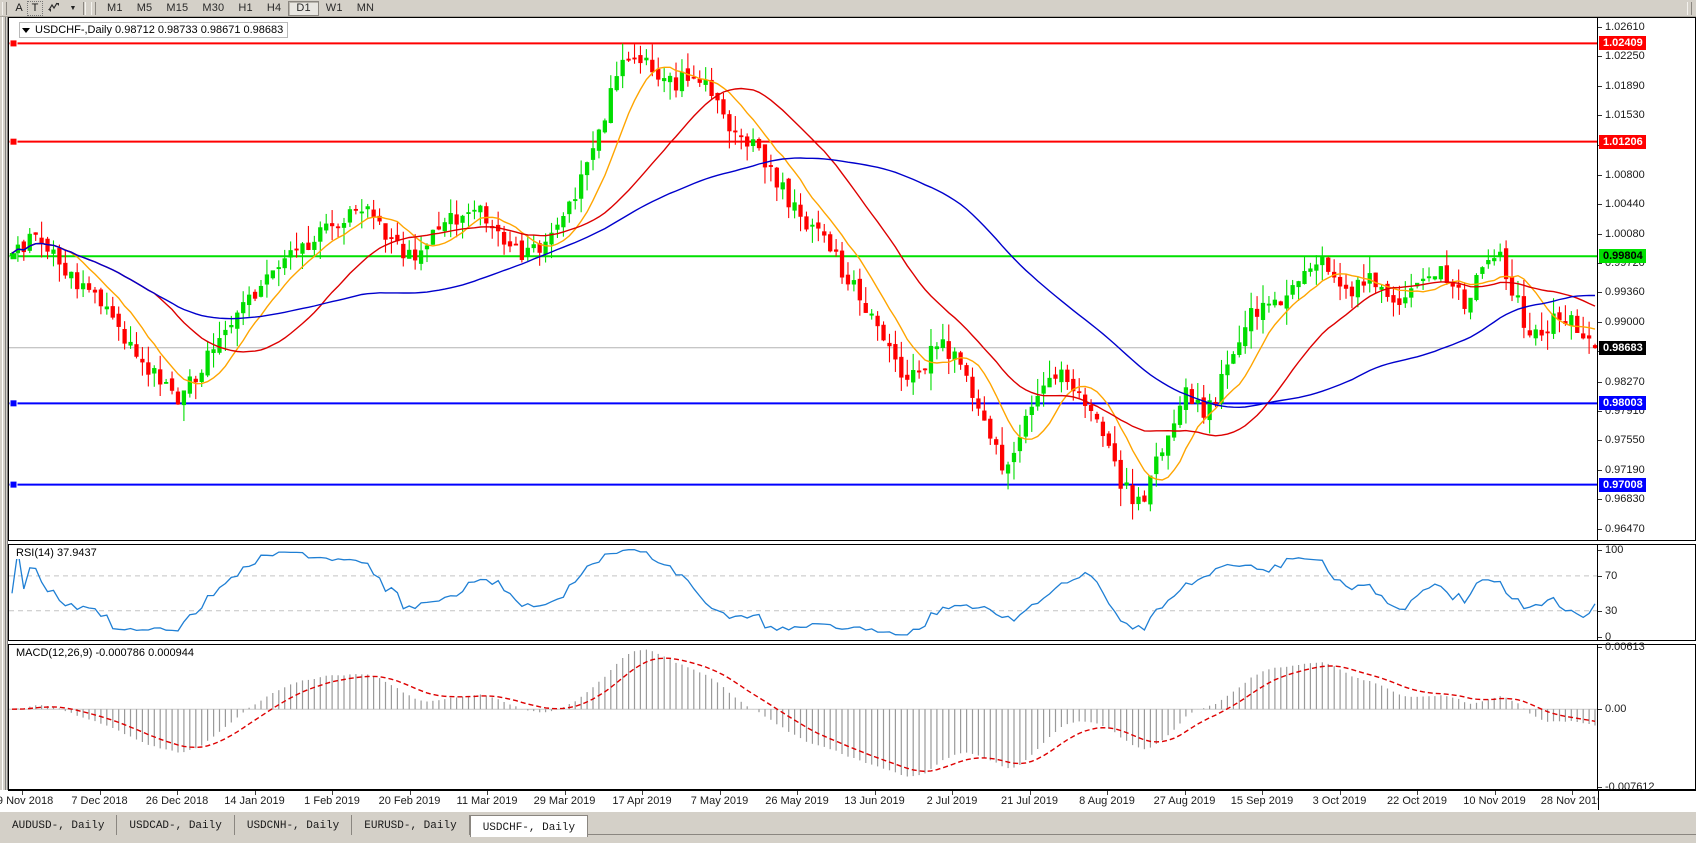 The image size is (1696, 843). Describe the element at coordinates (1184, 801) in the screenshot. I see `date-tick-label: 27 Aug 2019` at that location.